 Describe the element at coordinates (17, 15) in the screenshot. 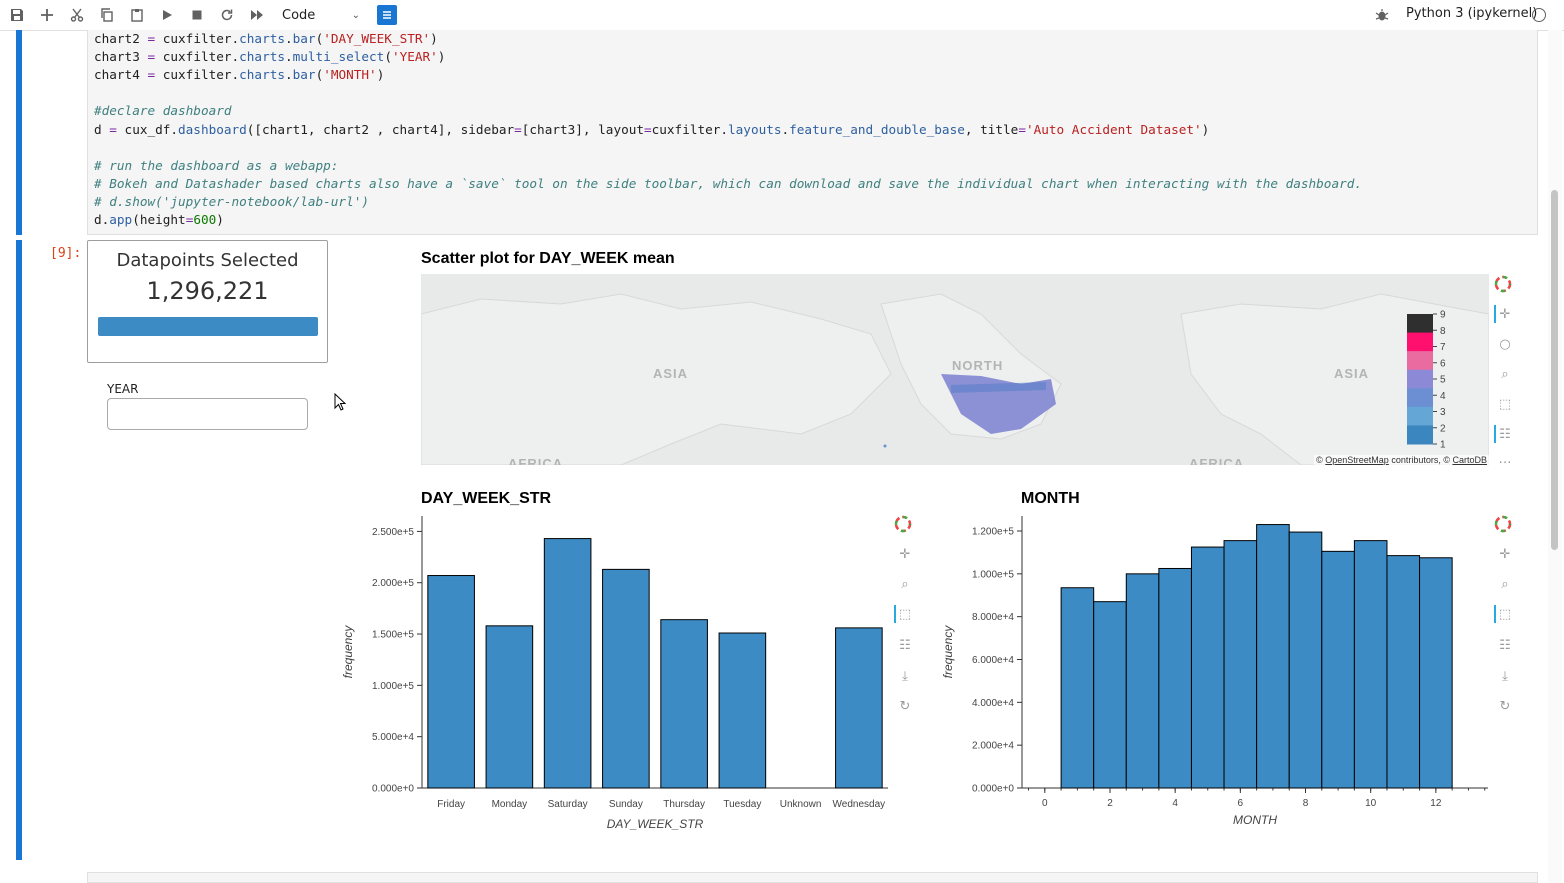

I see `save-icon` at that location.